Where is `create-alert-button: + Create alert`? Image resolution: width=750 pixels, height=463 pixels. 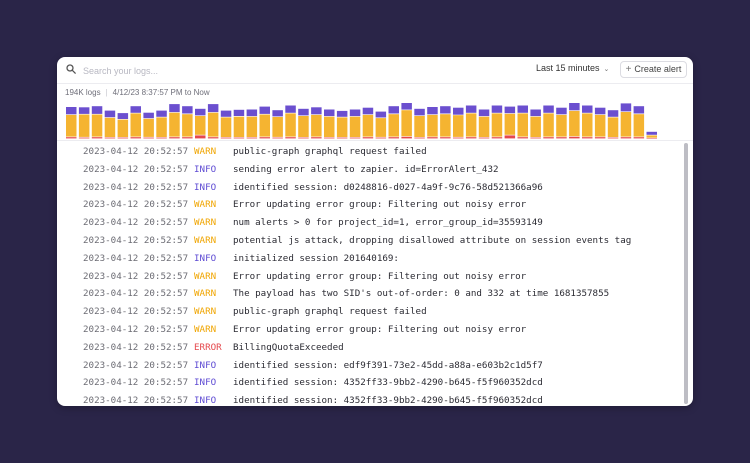 create-alert-button: + Create alert is located at coordinates (653, 69).